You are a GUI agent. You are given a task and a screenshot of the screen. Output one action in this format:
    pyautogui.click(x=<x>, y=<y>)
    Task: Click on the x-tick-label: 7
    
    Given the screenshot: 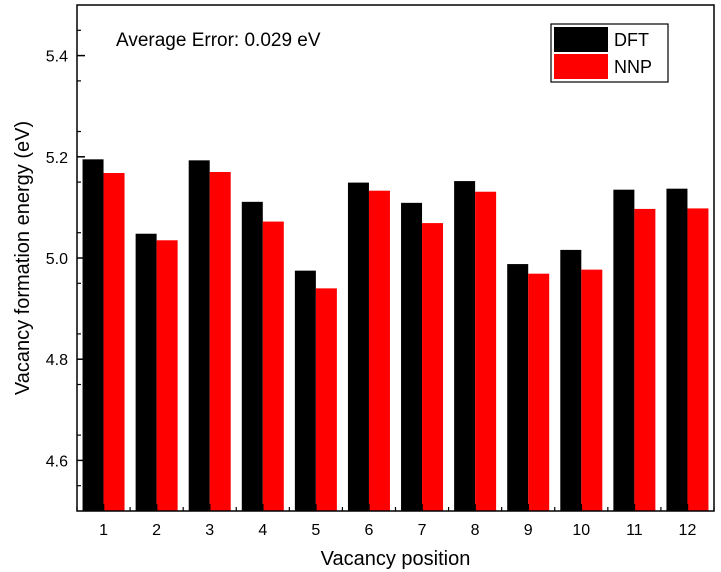 What is the action you would take?
    pyautogui.click(x=422, y=530)
    